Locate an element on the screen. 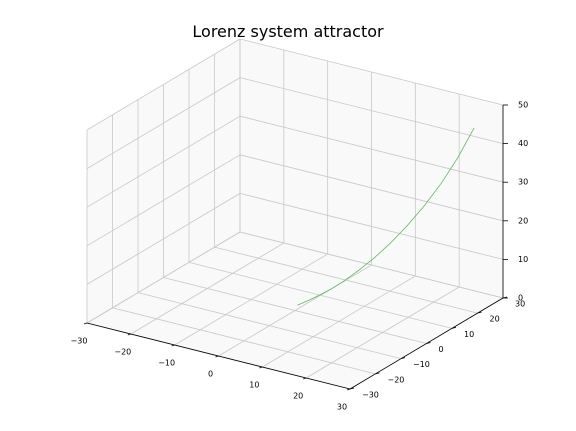  chart-title: Lorenz system attractor is located at coordinates (288, 31).